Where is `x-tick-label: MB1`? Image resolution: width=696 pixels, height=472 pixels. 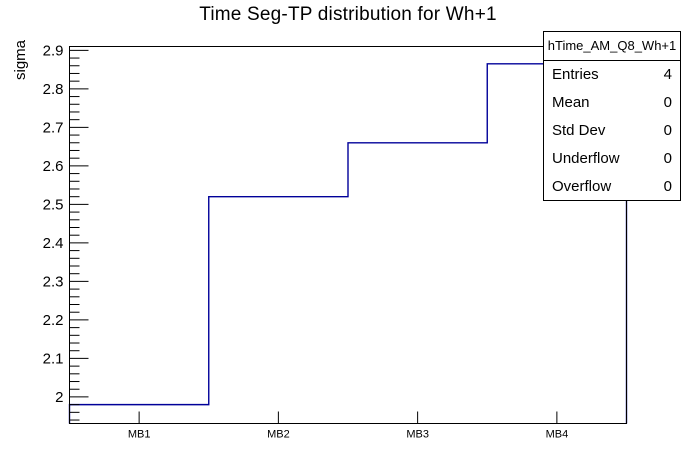 x-tick-label: MB1 is located at coordinates (139, 435).